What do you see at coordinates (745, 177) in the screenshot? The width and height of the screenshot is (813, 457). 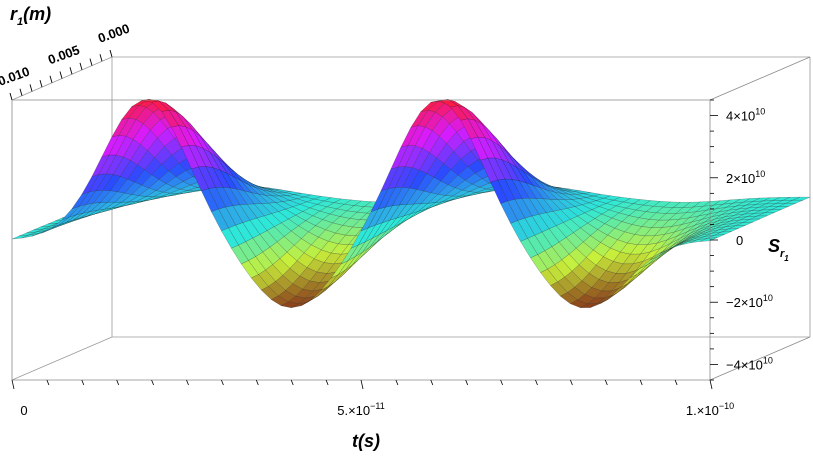 I see `z-tick-label: 2×10¹⁰` at bounding box center [745, 177].